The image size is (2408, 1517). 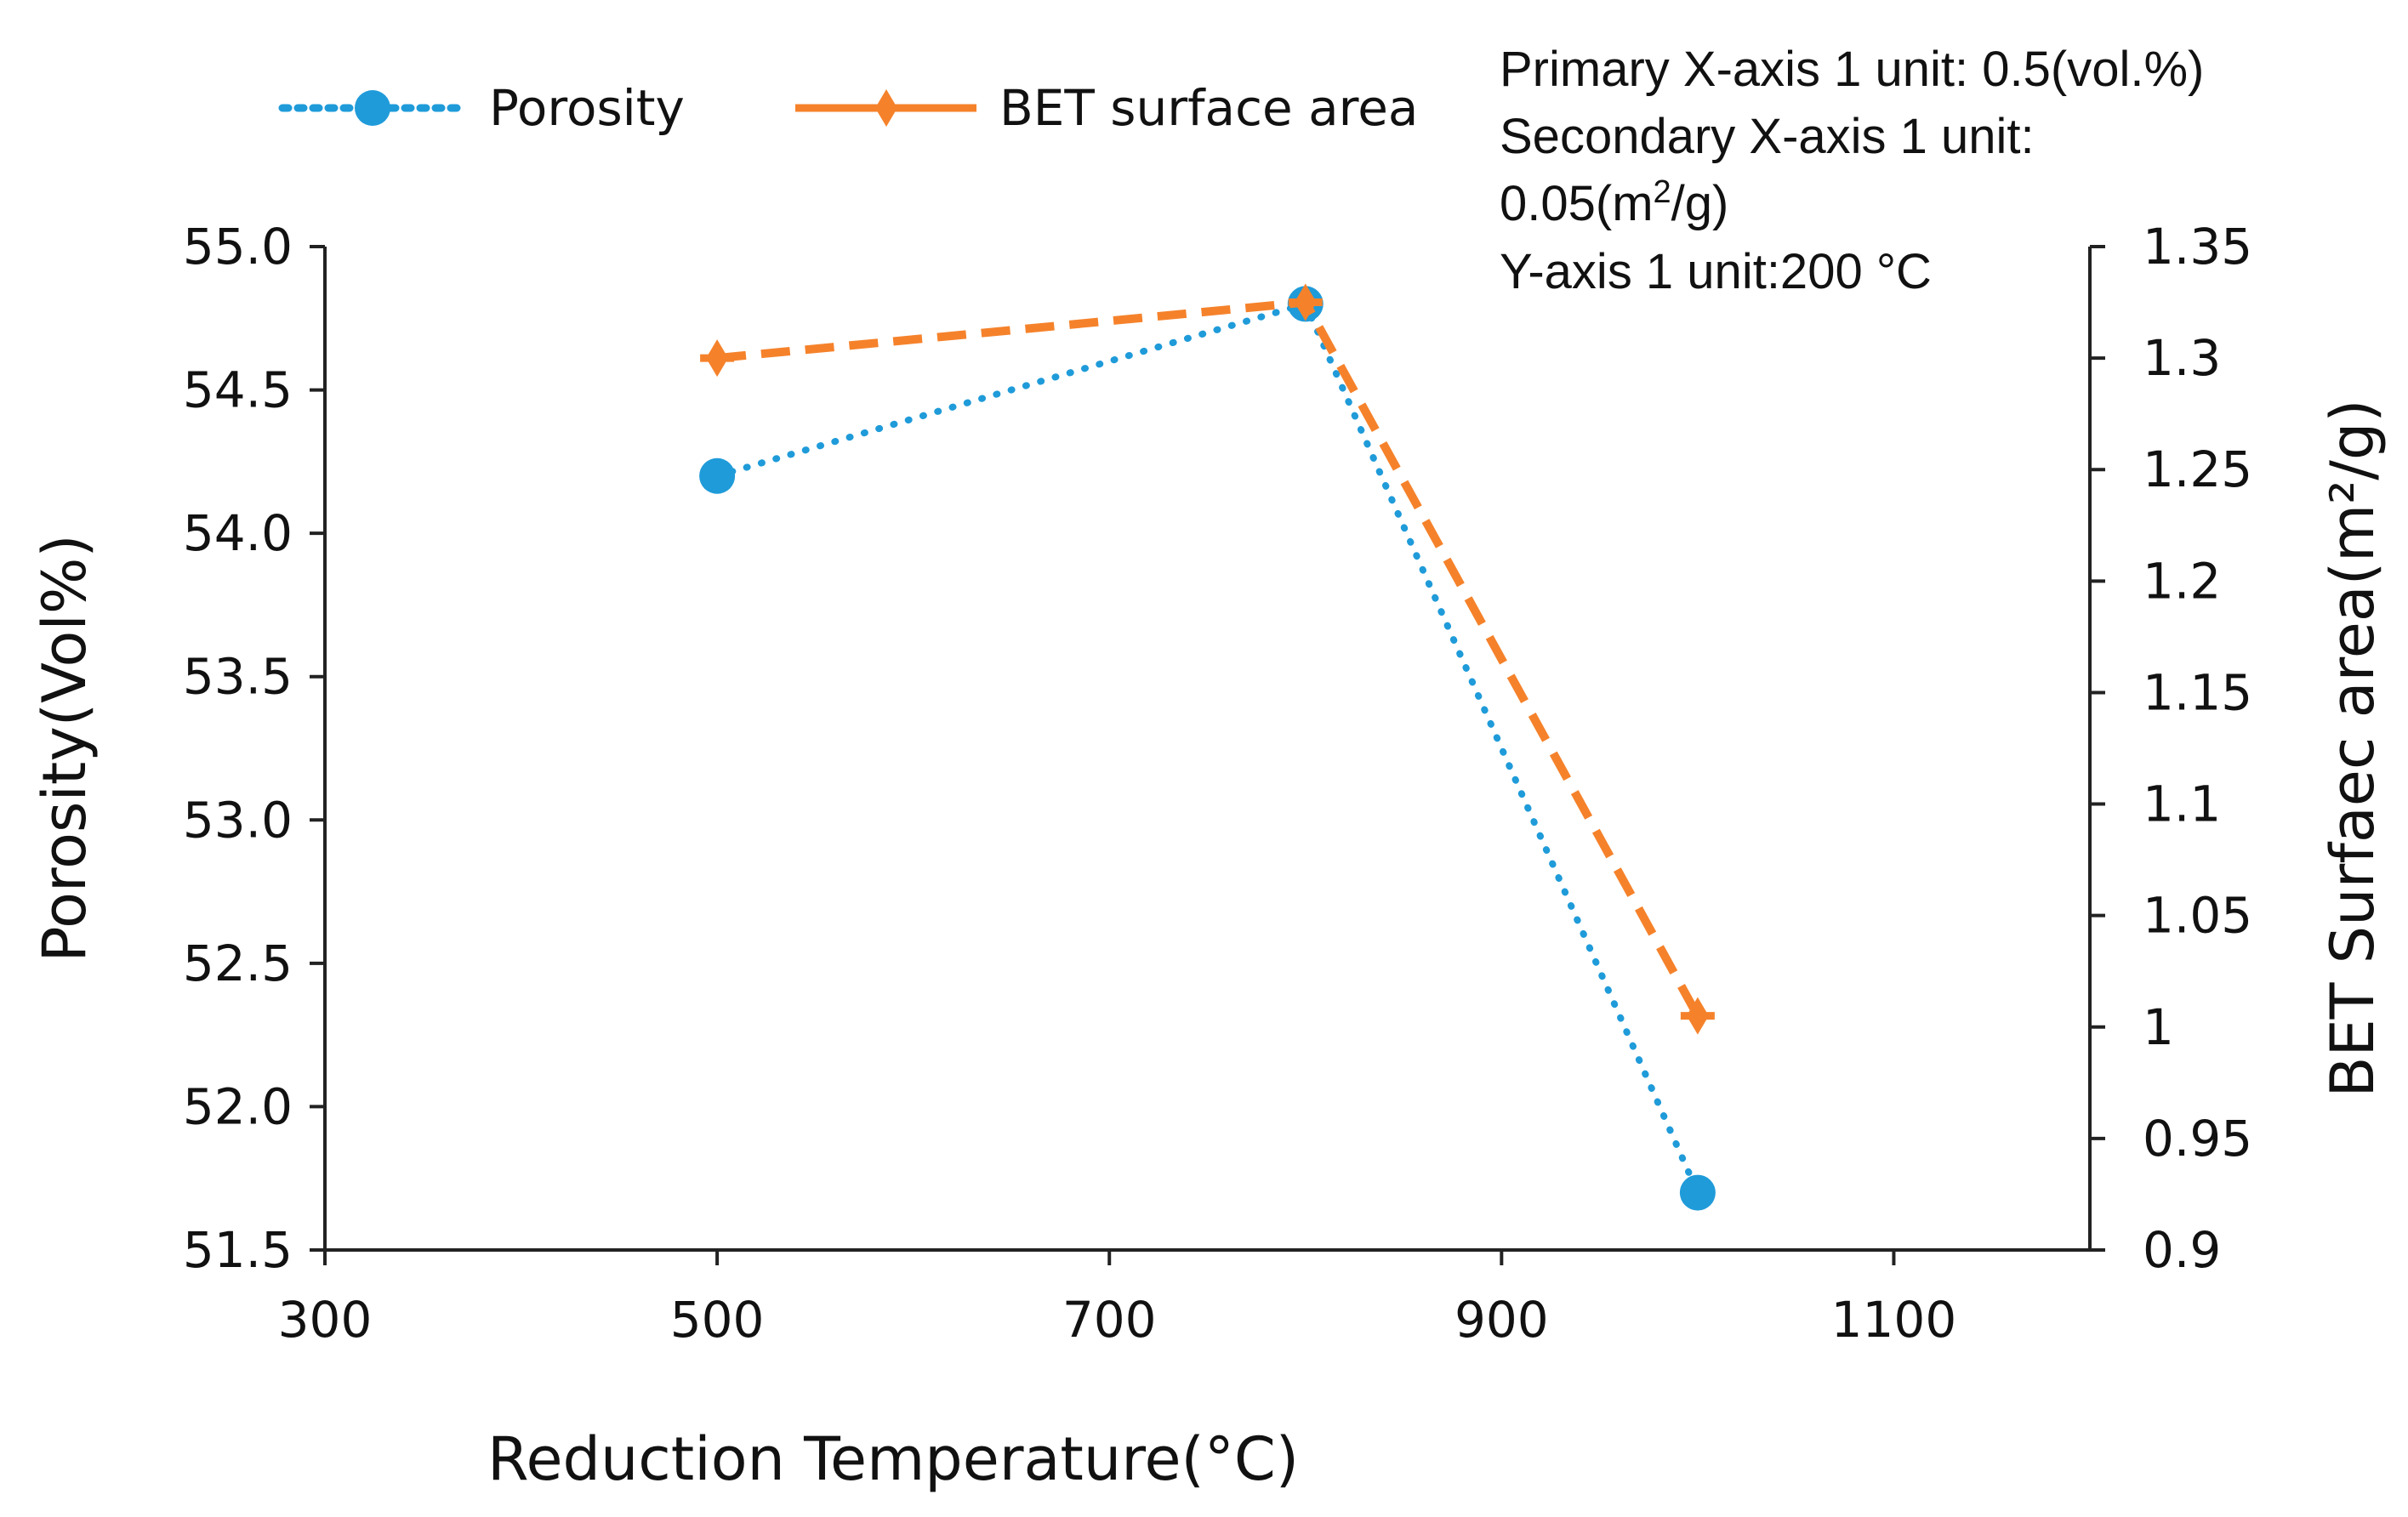 I want to click on y-right-tick-label: 1.25, so click(x=2197, y=469).